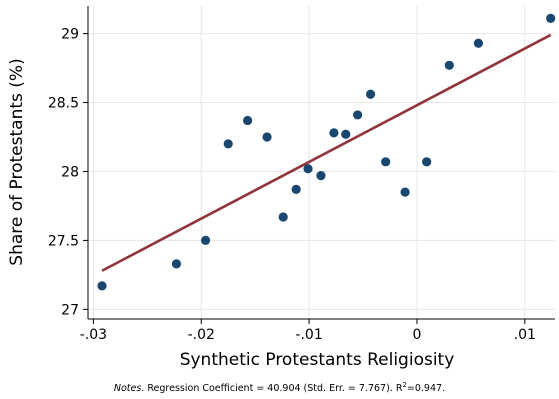  Describe the element at coordinates (404, 385) in the screenshot. I see `notes-superscript: 2` at that location.